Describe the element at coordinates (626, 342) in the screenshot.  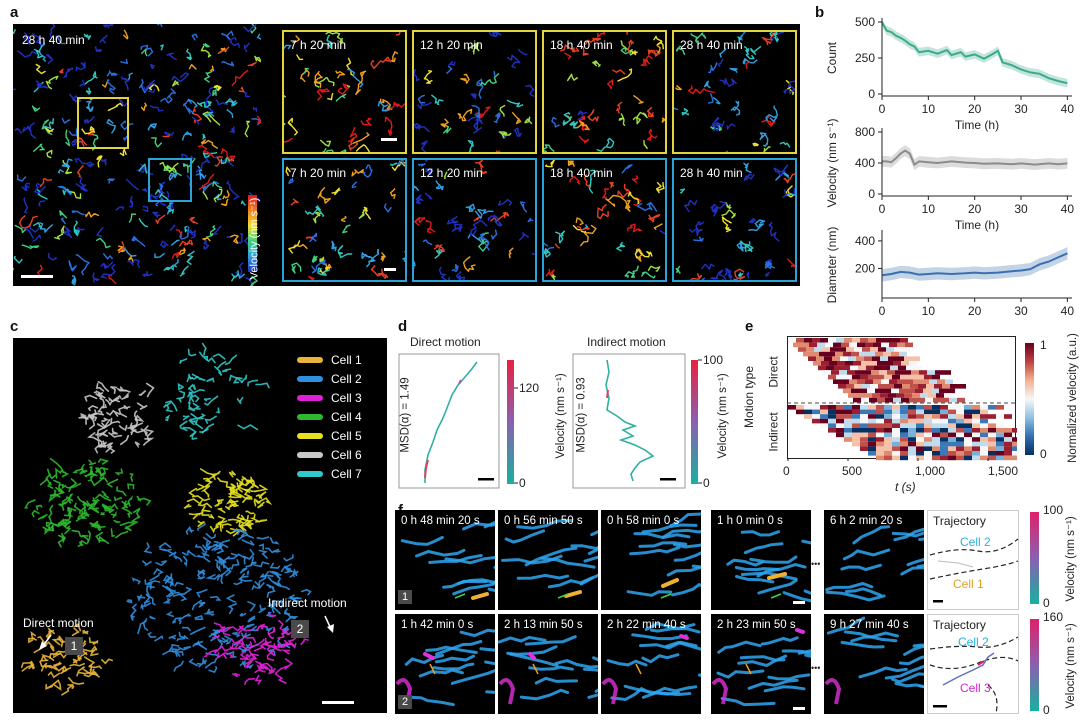
I see `indirect-motion-title: Indirect motion` at that location.